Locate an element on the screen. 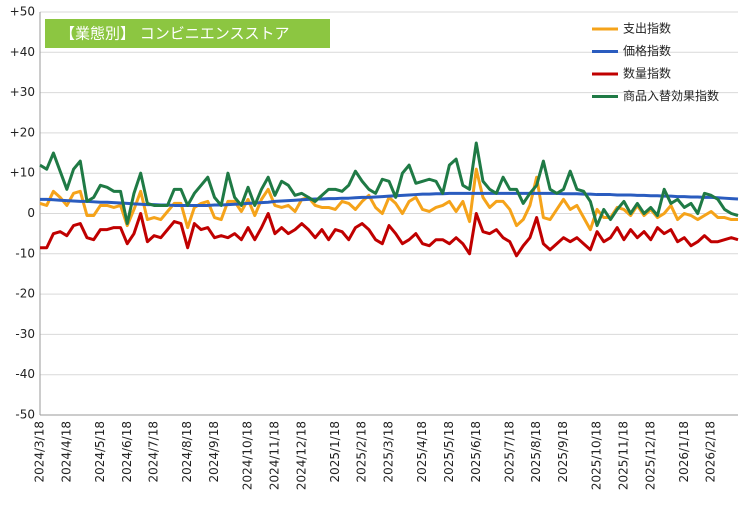 The image size is (741, 510). y-tick-label: -10 is located at coordinates (25, 253).